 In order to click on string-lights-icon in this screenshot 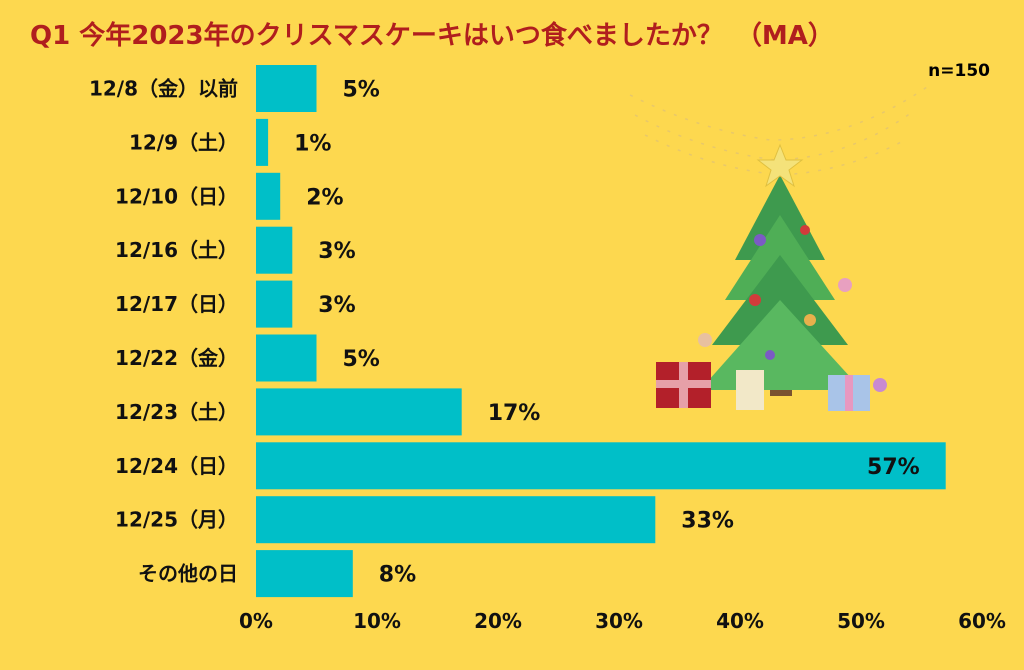, I will do `click(780, 130)`.